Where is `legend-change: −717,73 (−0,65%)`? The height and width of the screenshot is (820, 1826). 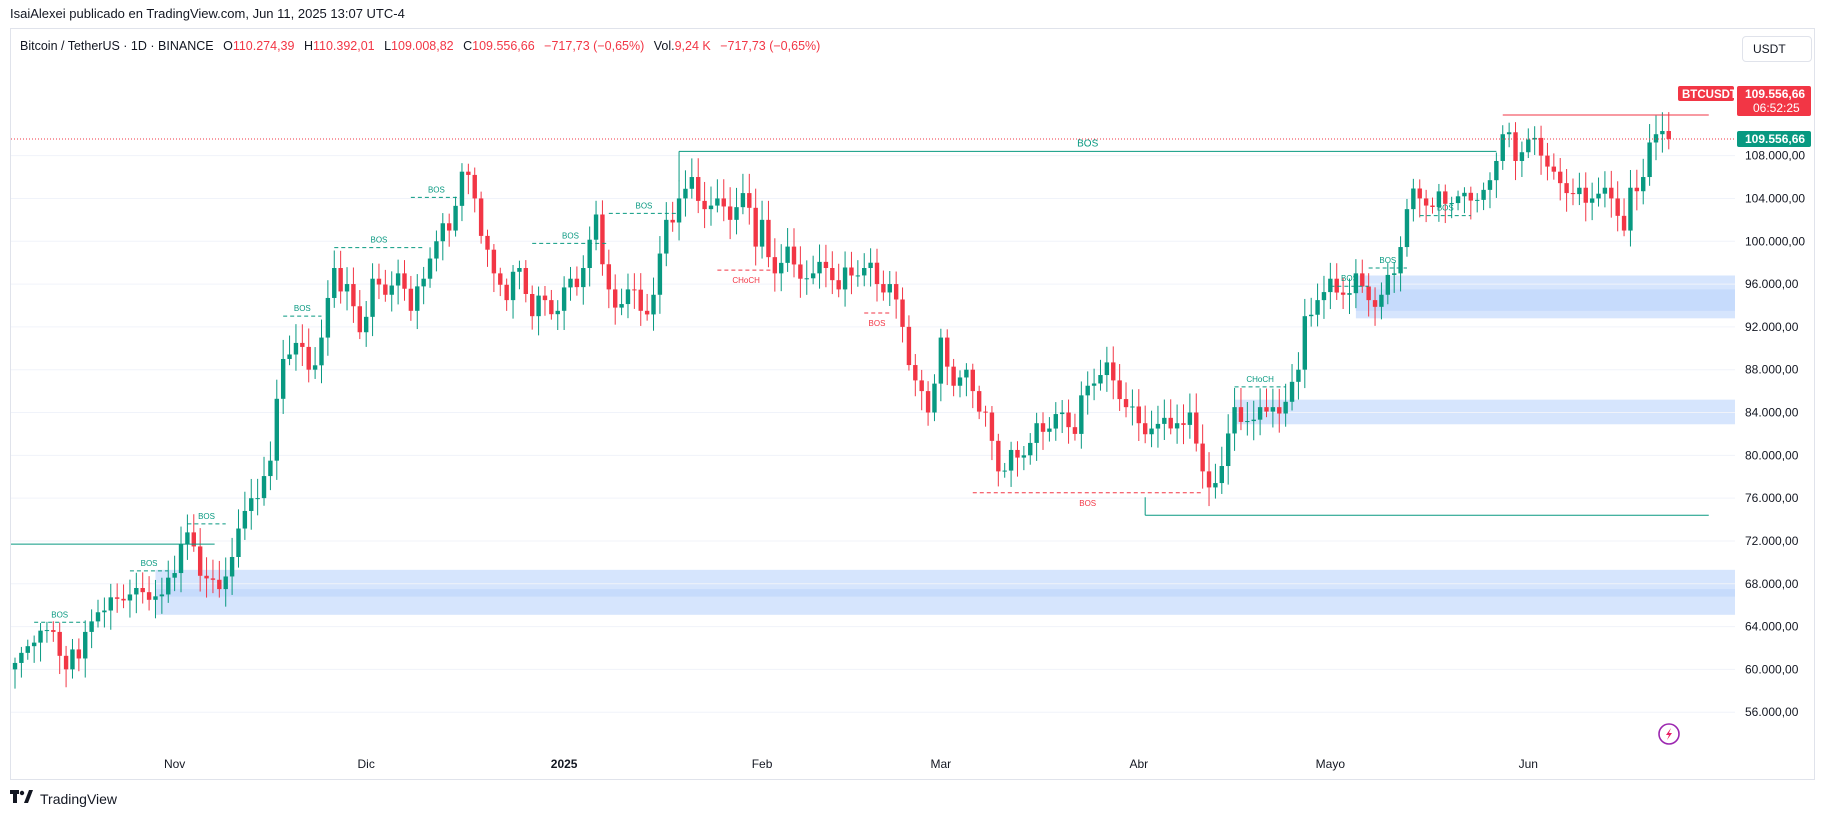 legend-change: −717,73 (−0,65%) is located at coordinates (594, 46).